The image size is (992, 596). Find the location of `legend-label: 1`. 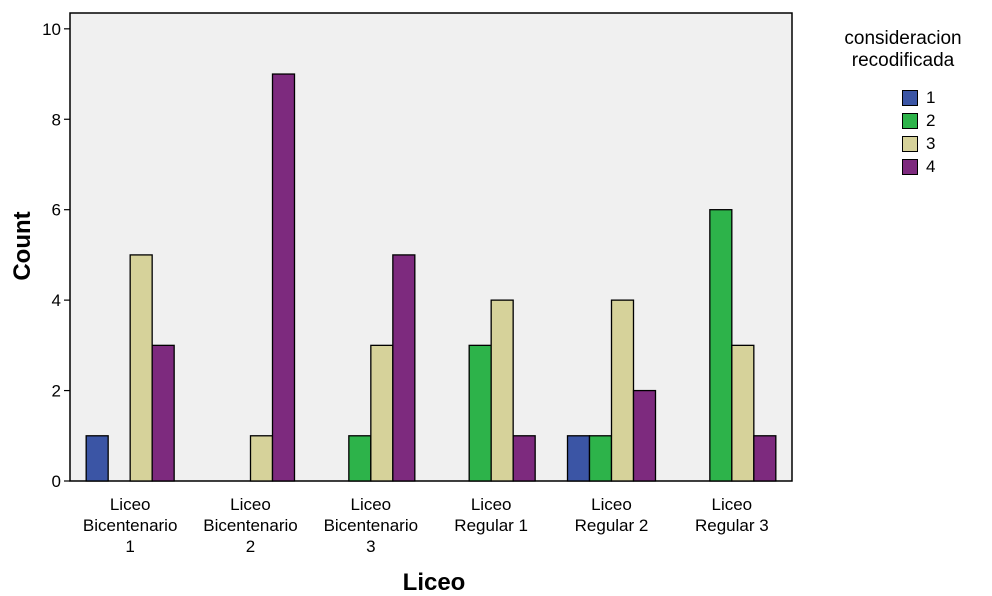

legend-label: 1 is located at coordinates (931, 97).